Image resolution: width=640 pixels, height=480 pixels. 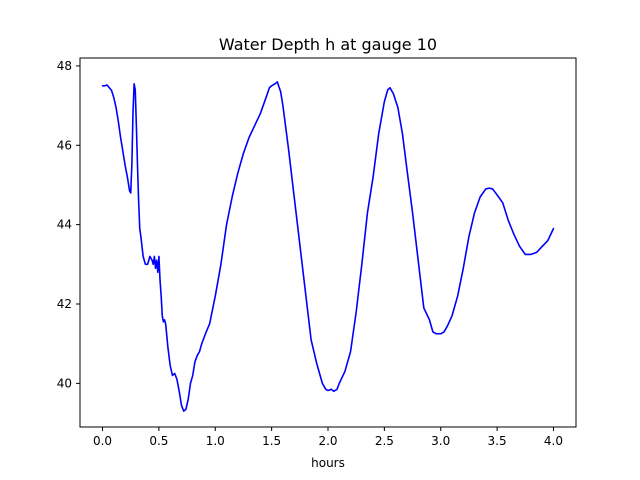 What do you see at coordinates (328, 44) in the screenshot?
I see `chart-title: Water Depth h at gauge 10` at bounding box center [328, 44].